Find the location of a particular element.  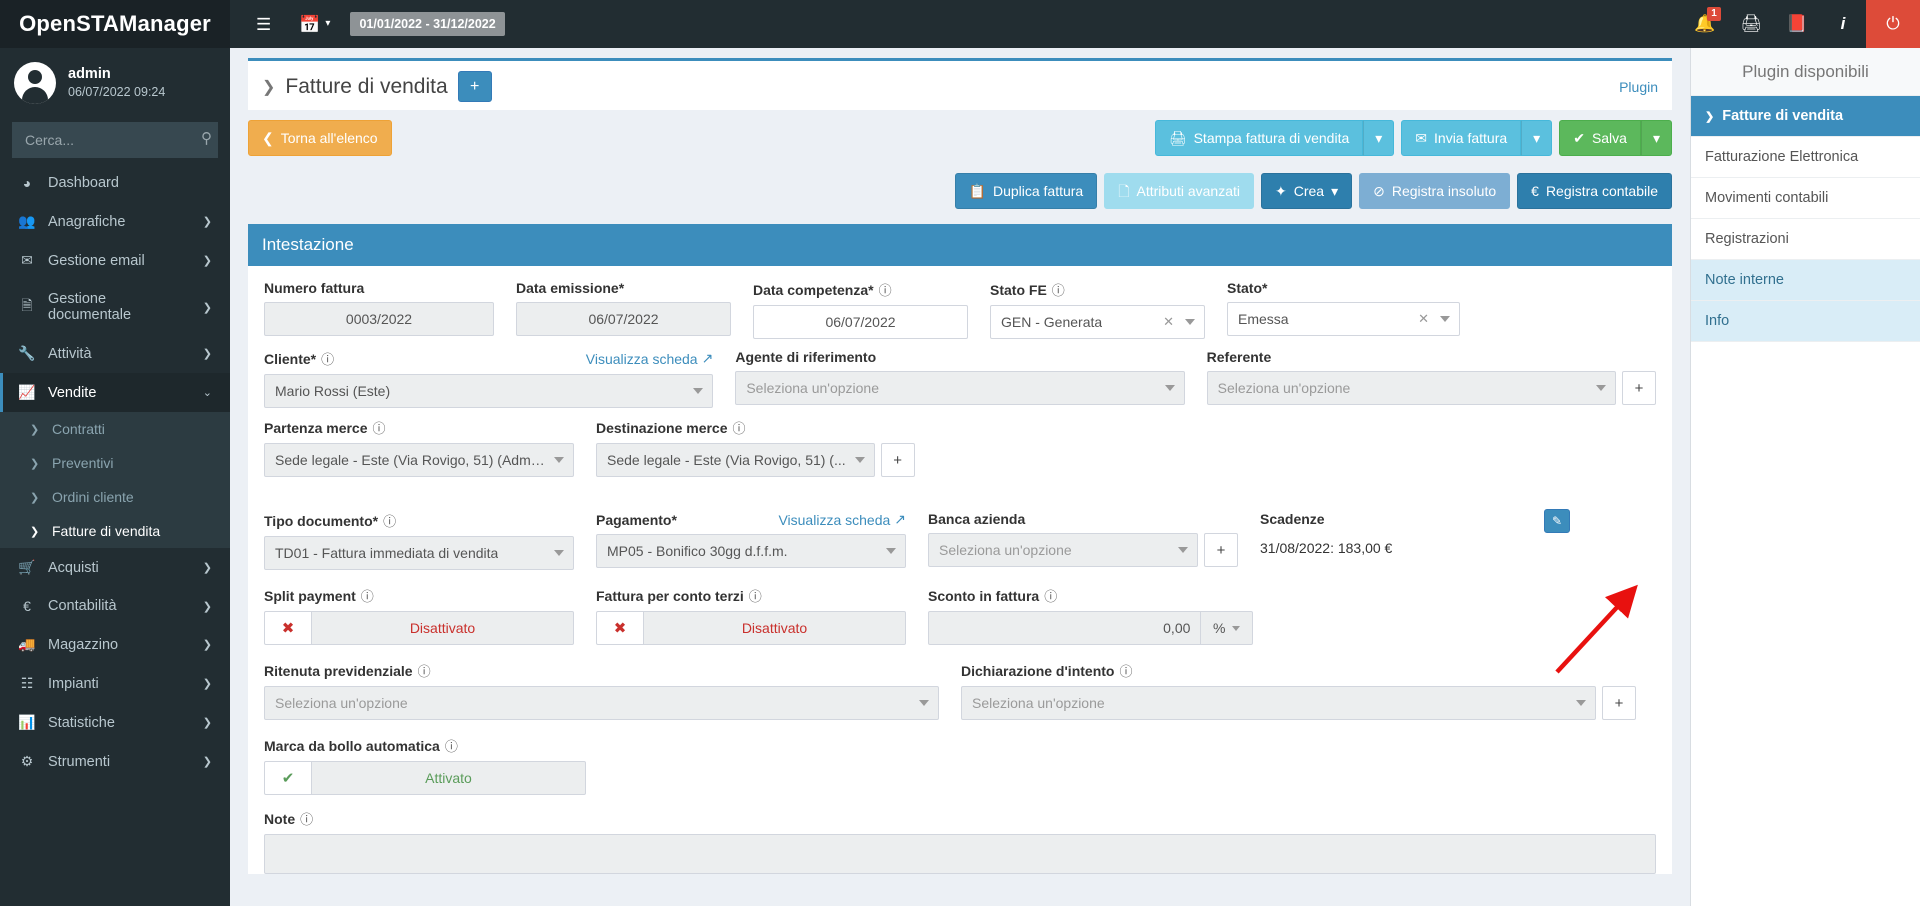

sidebar-item-strumenti: ⚙ Strumenti ❯ is located at coordinates (115, 761).